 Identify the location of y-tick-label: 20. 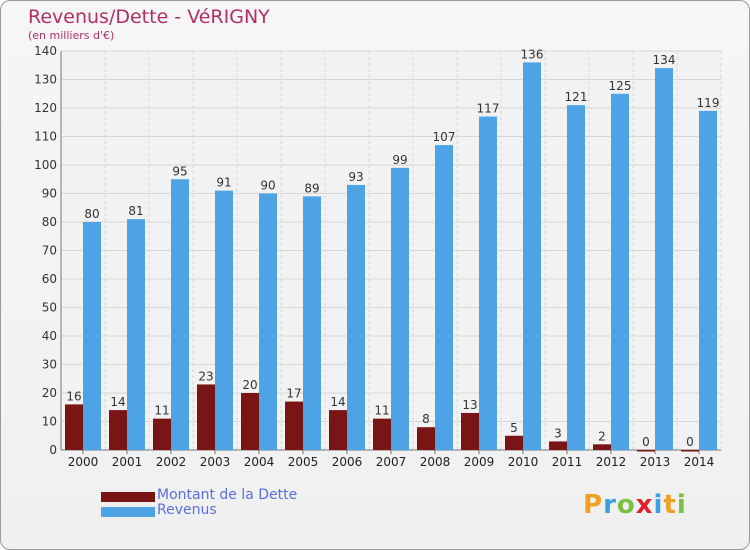
(49, 393).